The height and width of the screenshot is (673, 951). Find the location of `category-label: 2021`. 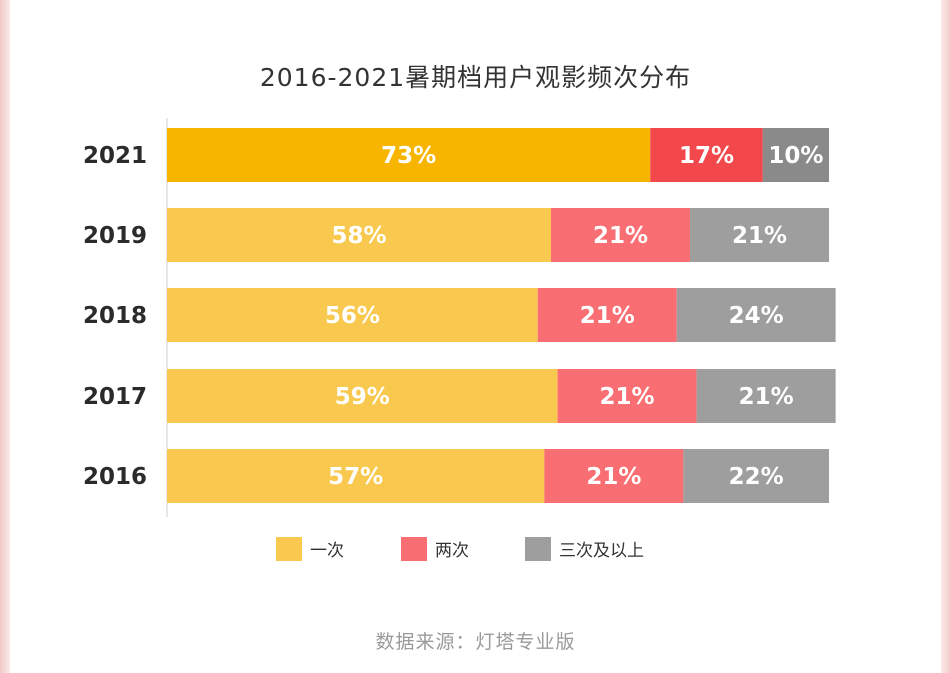

category-label: 2021 is located at coordinates (115, 156).